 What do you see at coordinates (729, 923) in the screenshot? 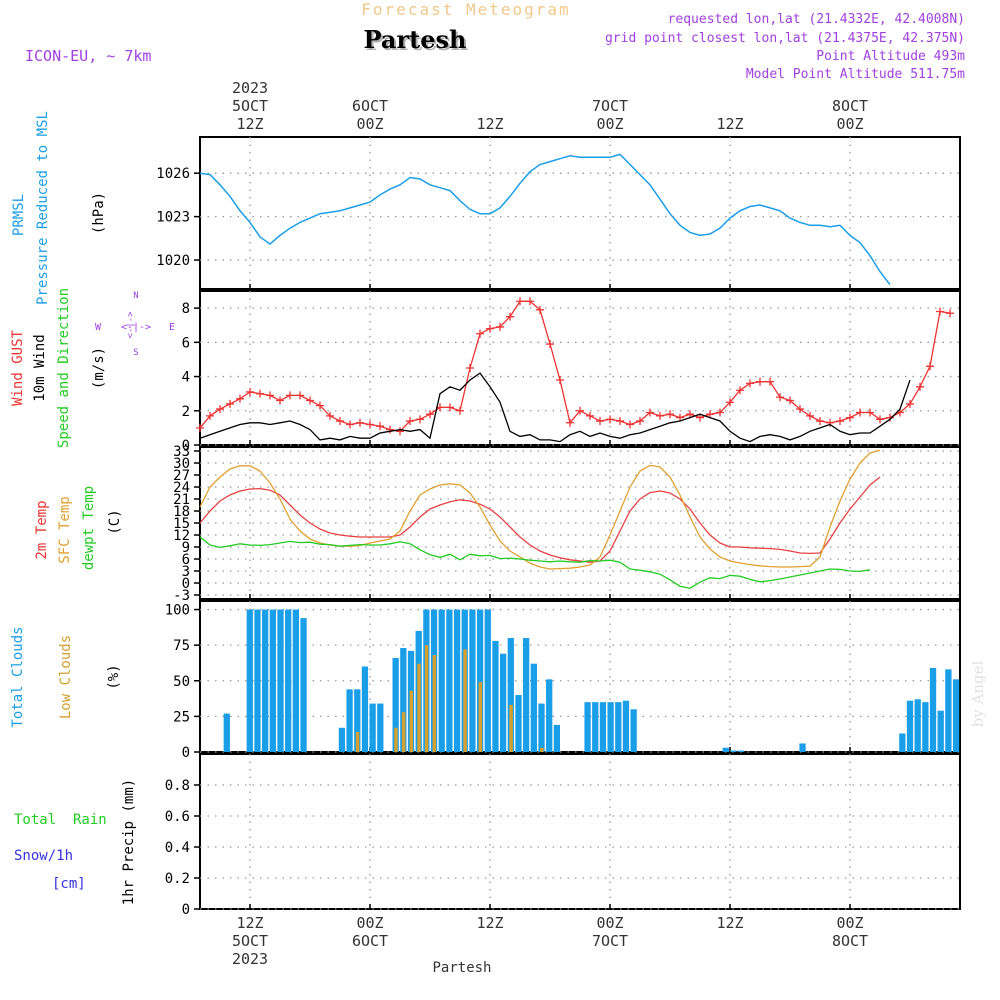
I see `bottom-tick-label: 12Z` at bounding box center [729, 923].